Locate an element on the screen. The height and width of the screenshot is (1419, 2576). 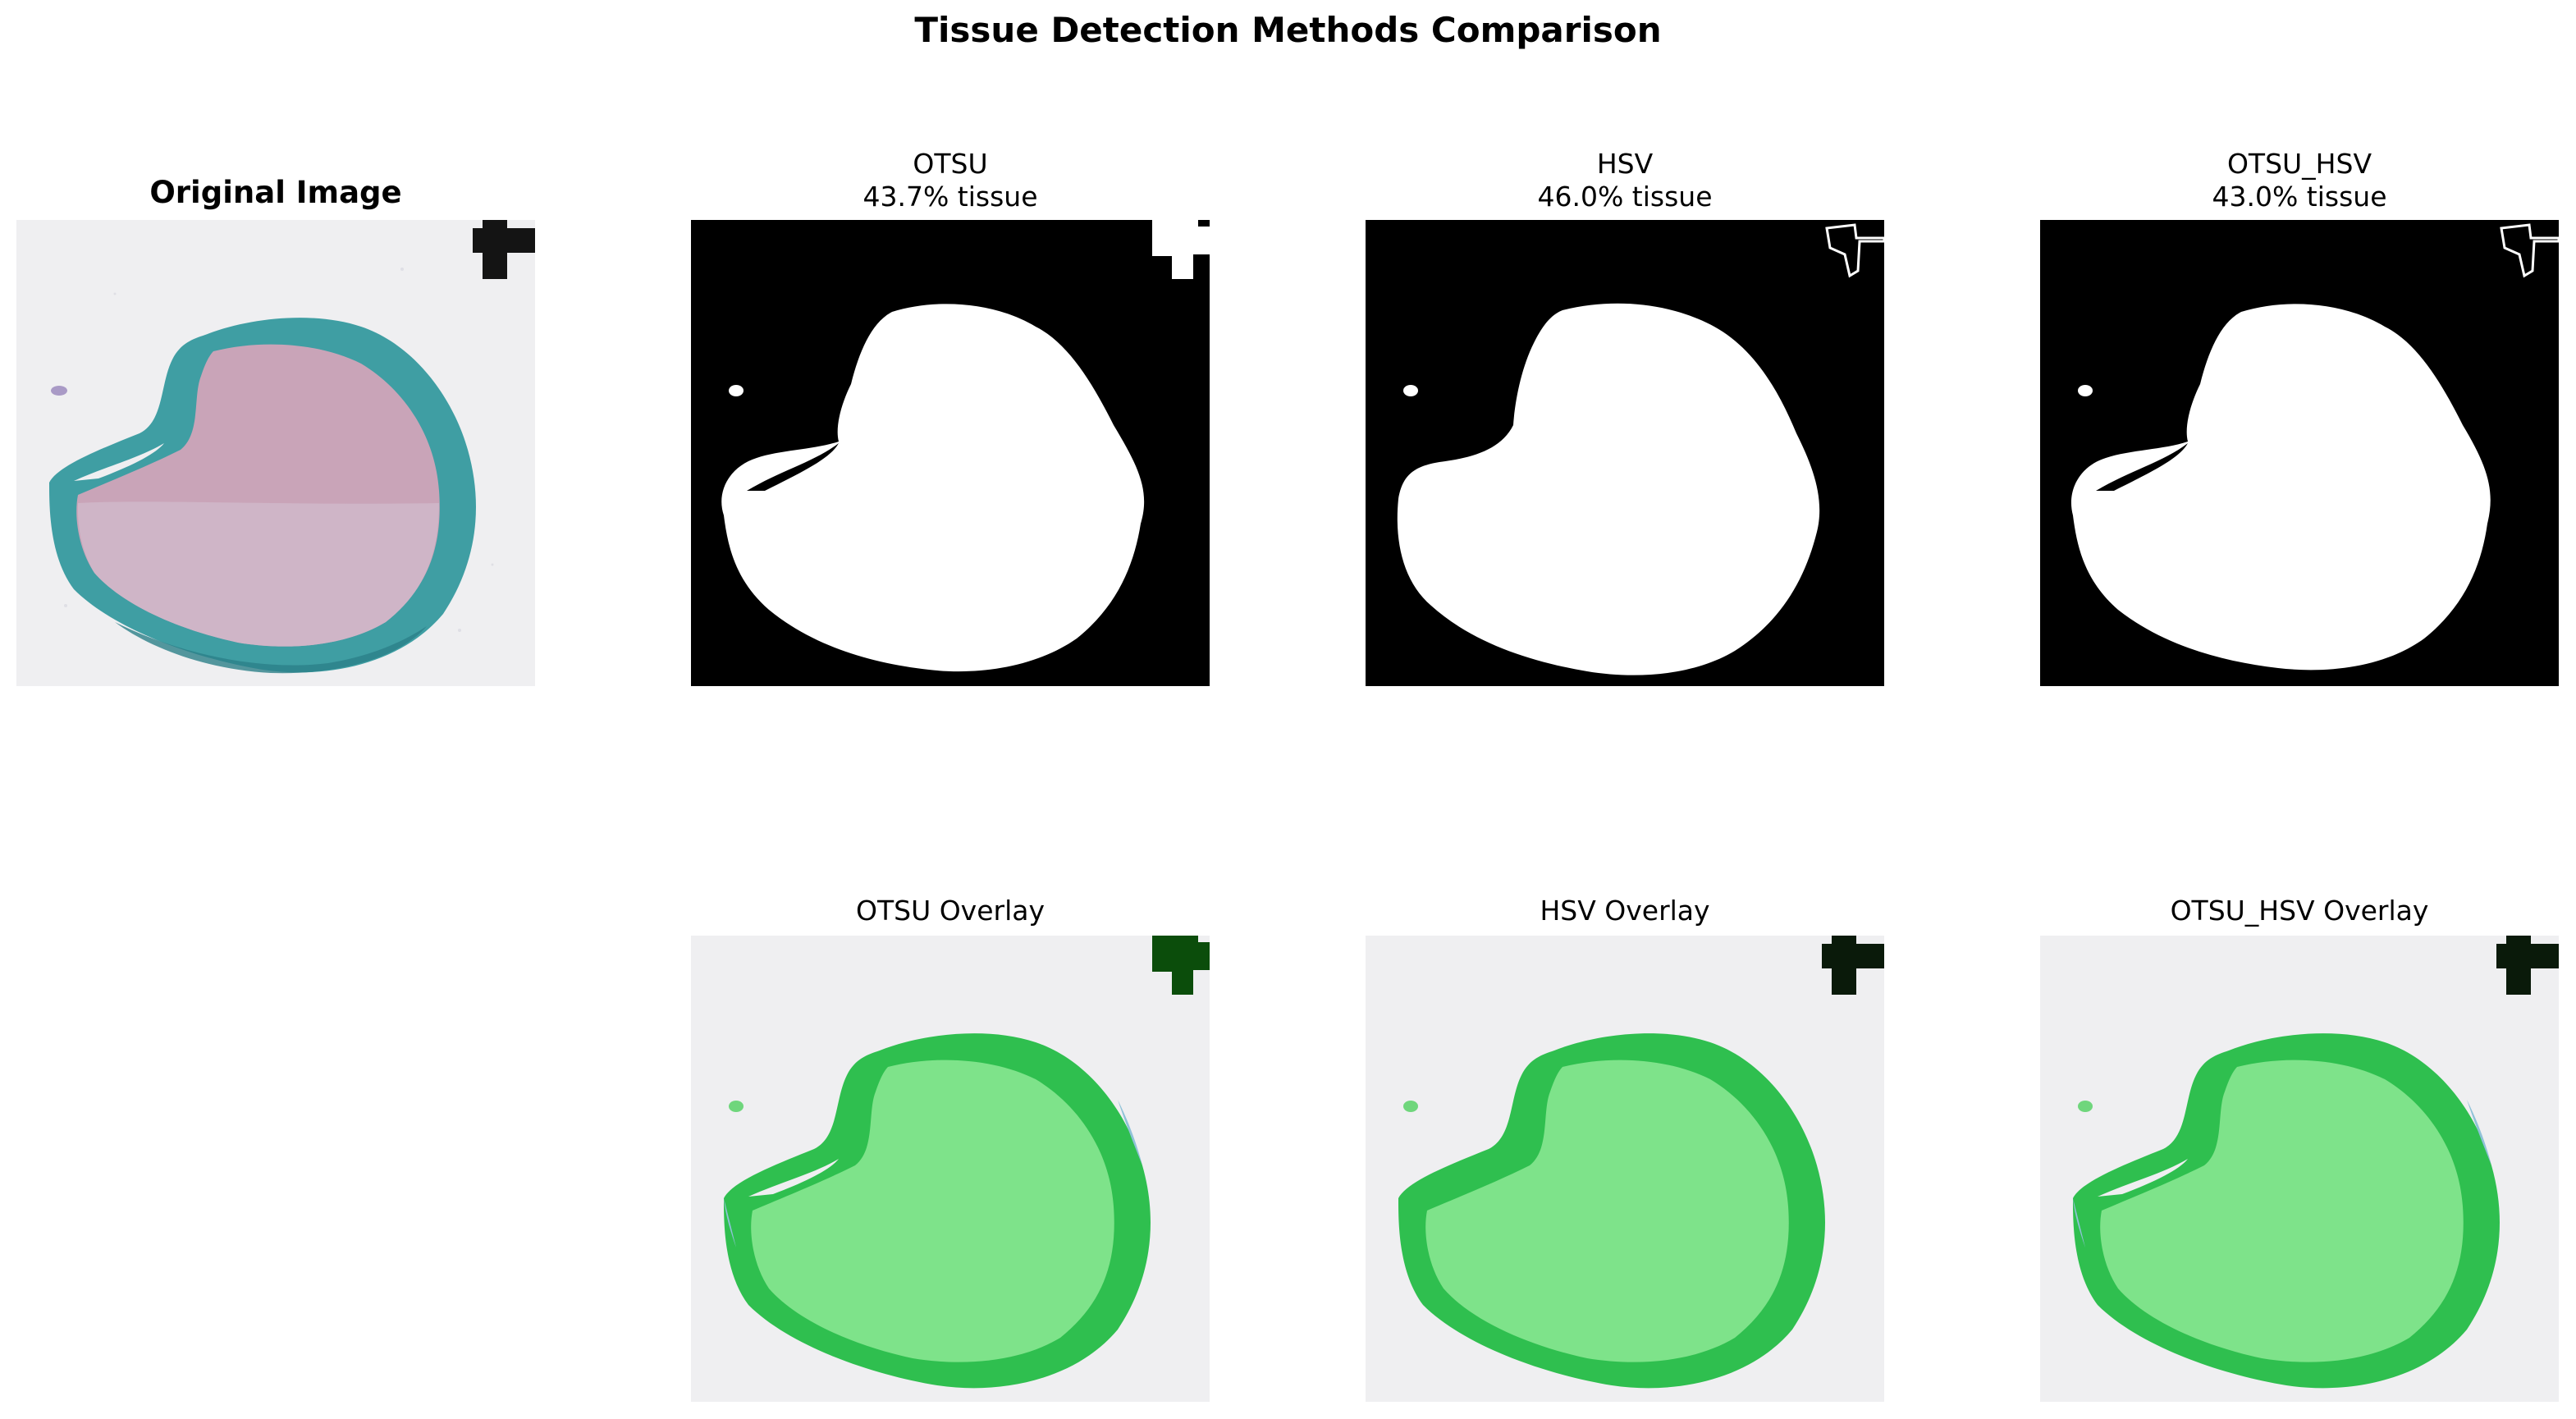
original-image-title: Original Image is located at coordinates (275, 193).